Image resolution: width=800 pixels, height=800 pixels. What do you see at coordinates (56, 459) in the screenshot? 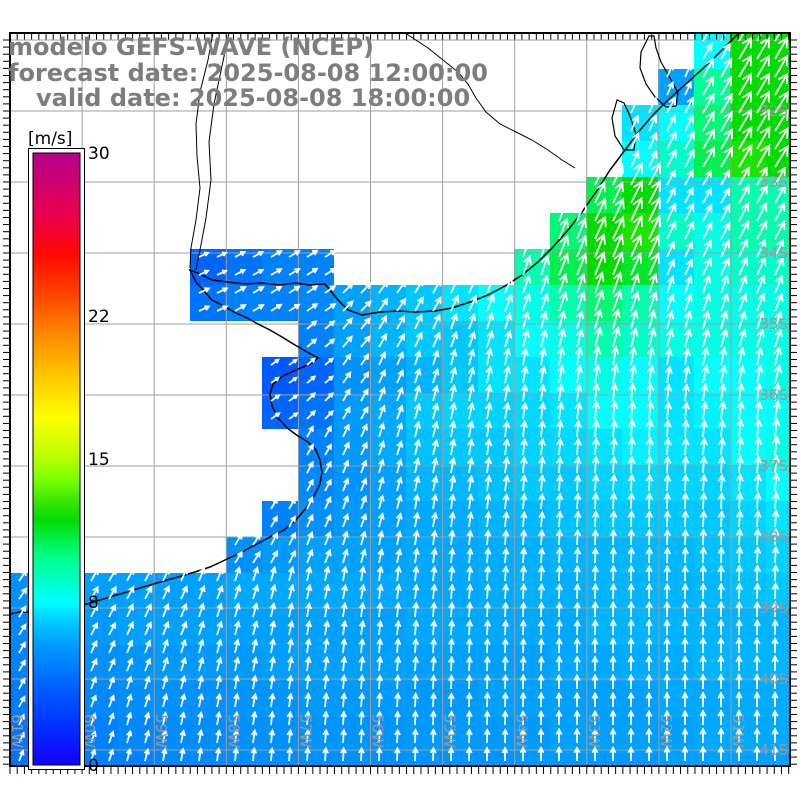
I see `colorbar-gradient-bar` at bounding box center [56, 459].